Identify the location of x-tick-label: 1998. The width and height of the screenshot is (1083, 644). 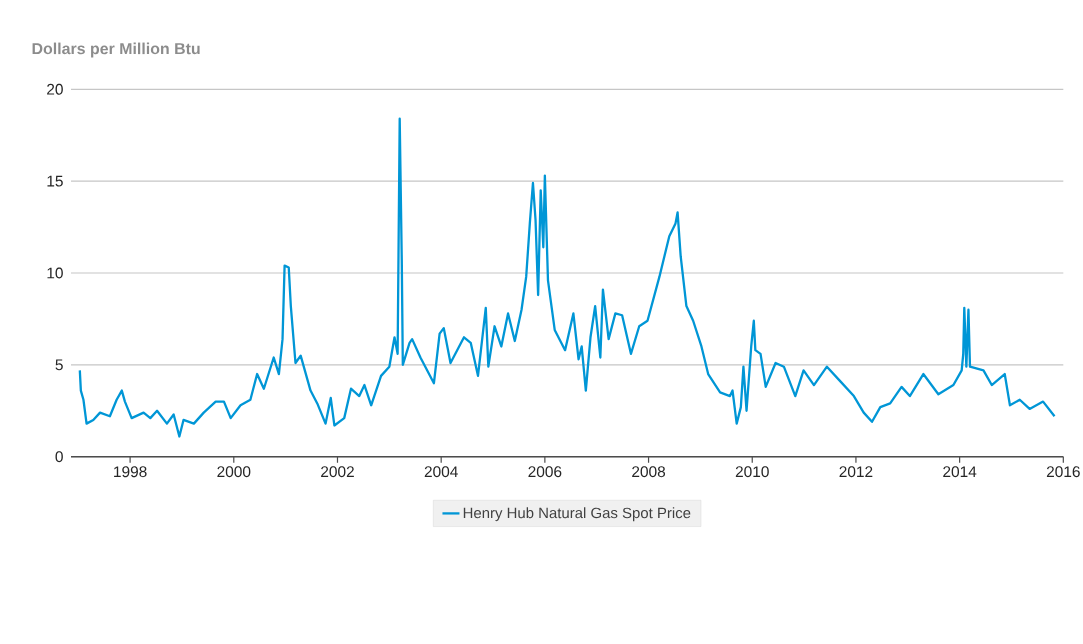
(130, 472).